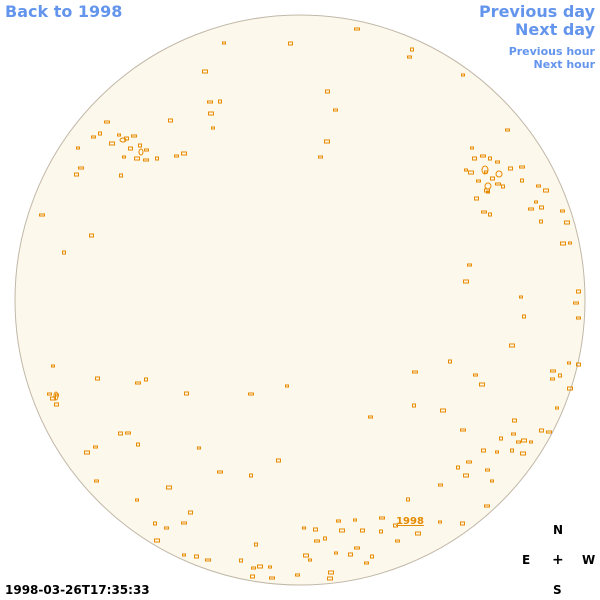 The width and height of the screenshot is (600, 600). I want to click on next-day-link: Next day, so click(555, 29).